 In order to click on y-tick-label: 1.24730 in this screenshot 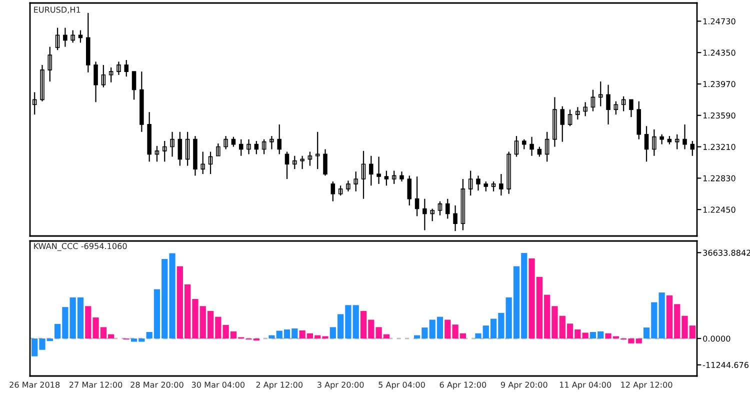, I will do `click(719, 21)`.